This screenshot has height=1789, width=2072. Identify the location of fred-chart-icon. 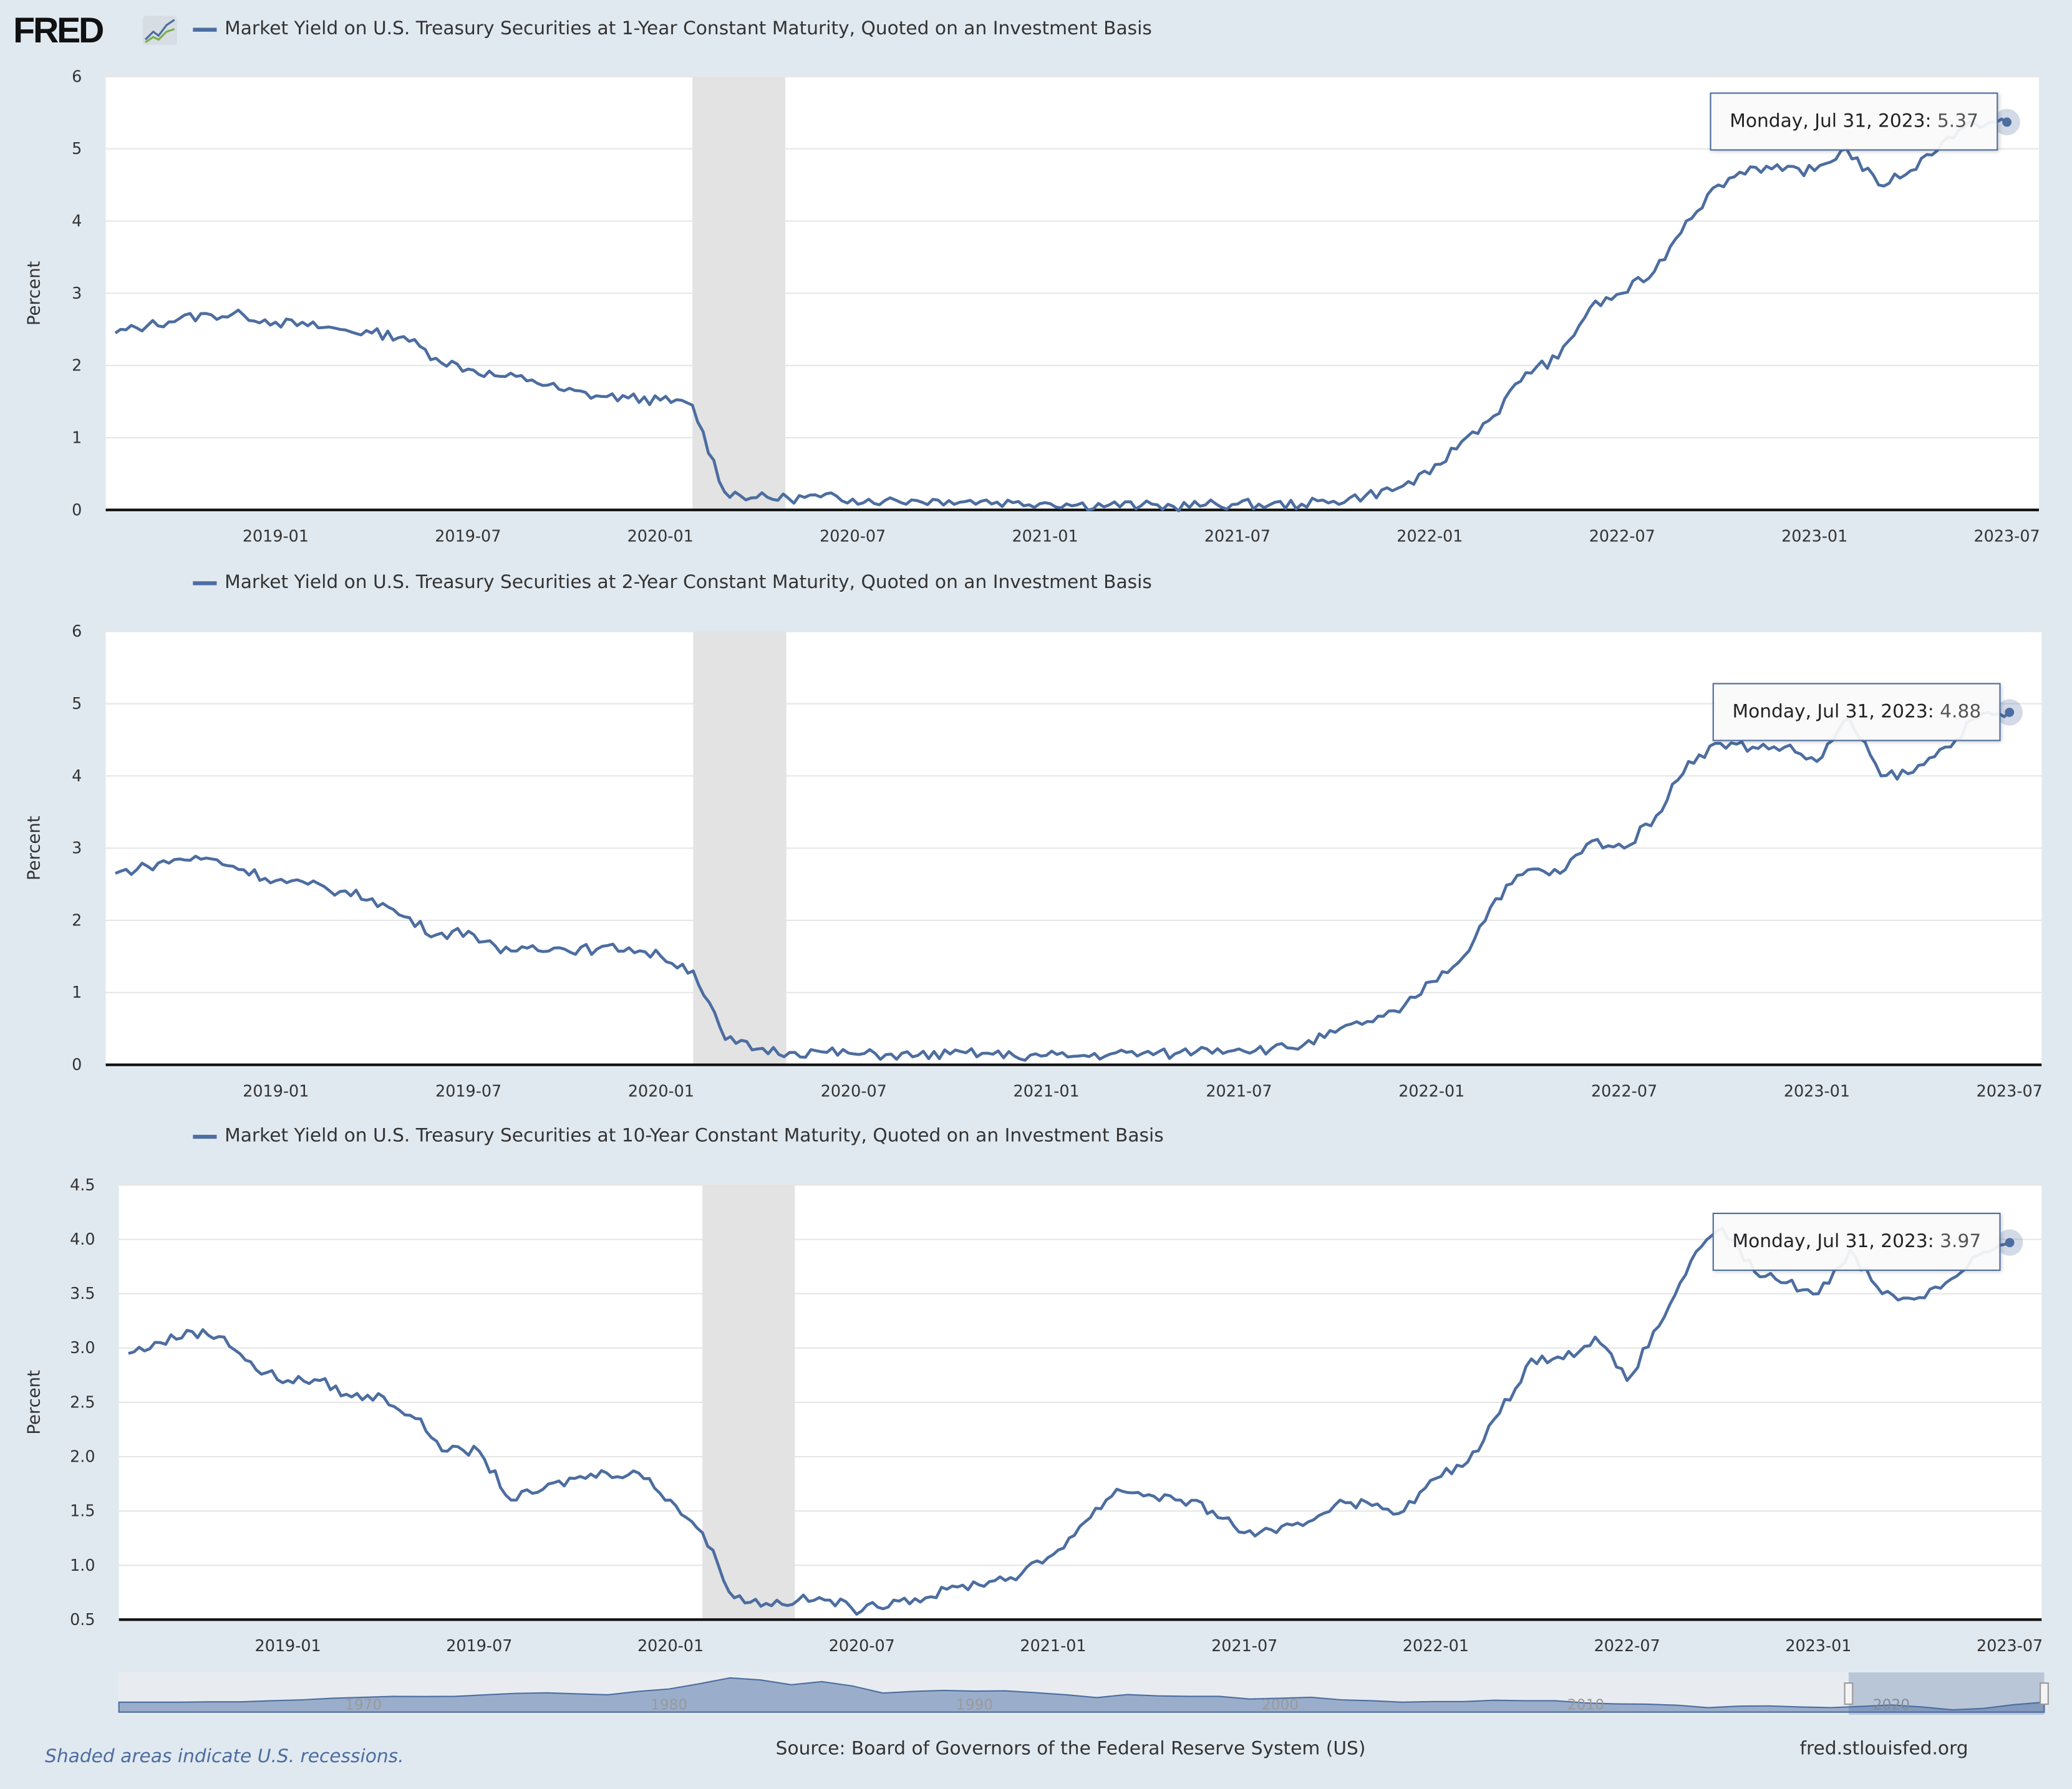
(159, 31).